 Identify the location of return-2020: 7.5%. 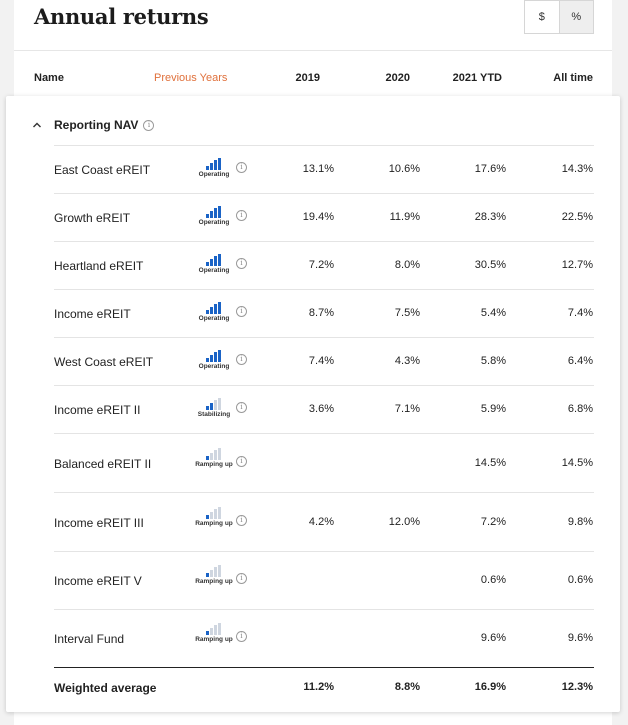
(407, 313).